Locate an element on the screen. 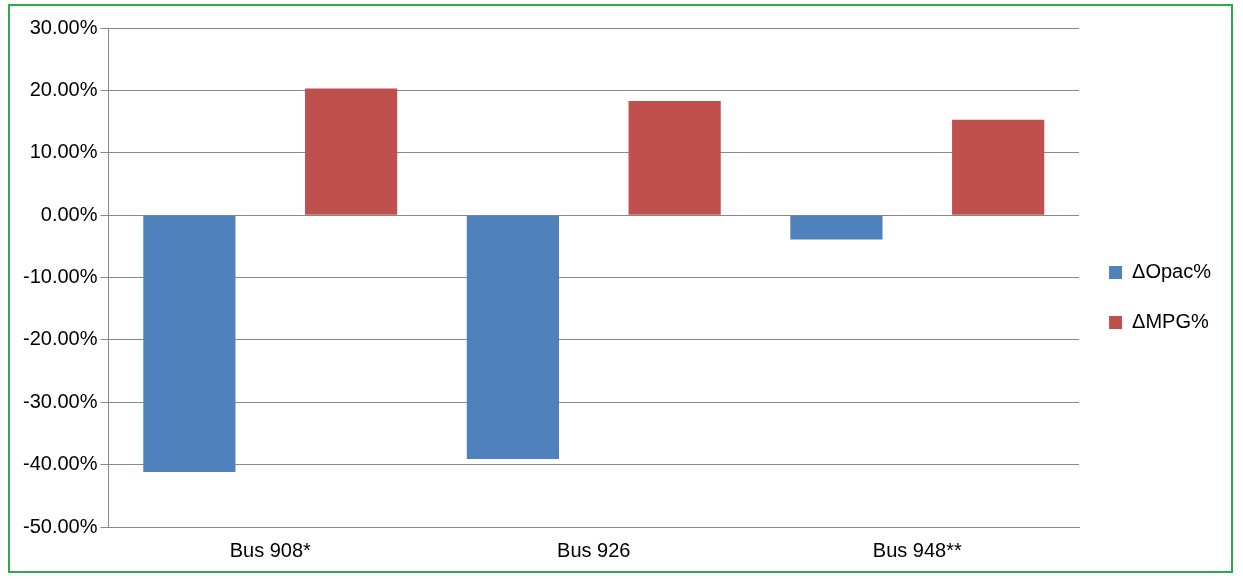 The image size is (1243, 579). y-tick-label: 10.00% is located at coordinates (63, 151).